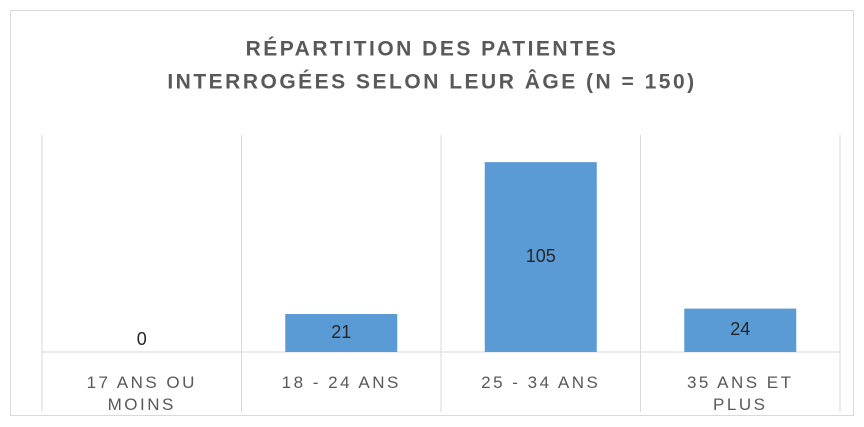  I want to click on data-label: 105, so click(541, 256).